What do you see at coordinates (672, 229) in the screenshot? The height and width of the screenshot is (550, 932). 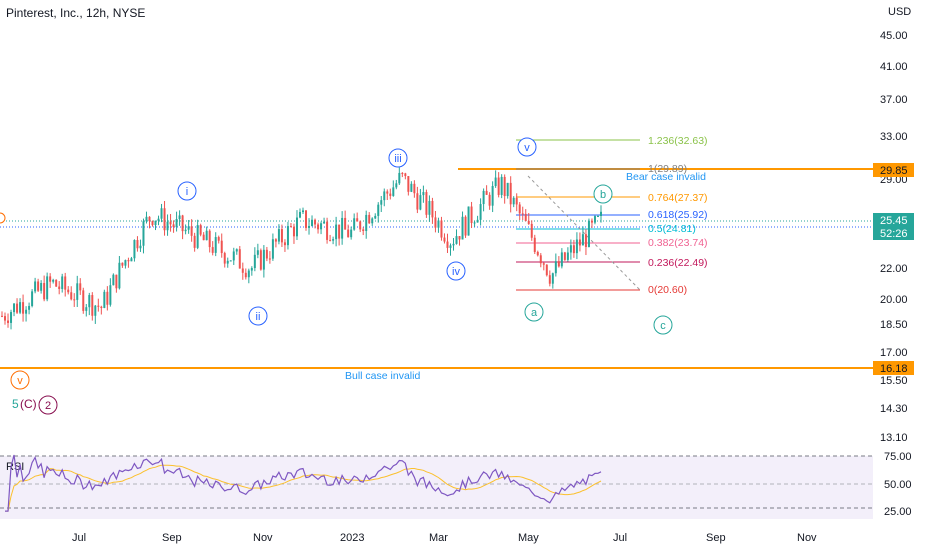 I see `fib-label: 0.5(24.81)` at bounding box center [672, 229].